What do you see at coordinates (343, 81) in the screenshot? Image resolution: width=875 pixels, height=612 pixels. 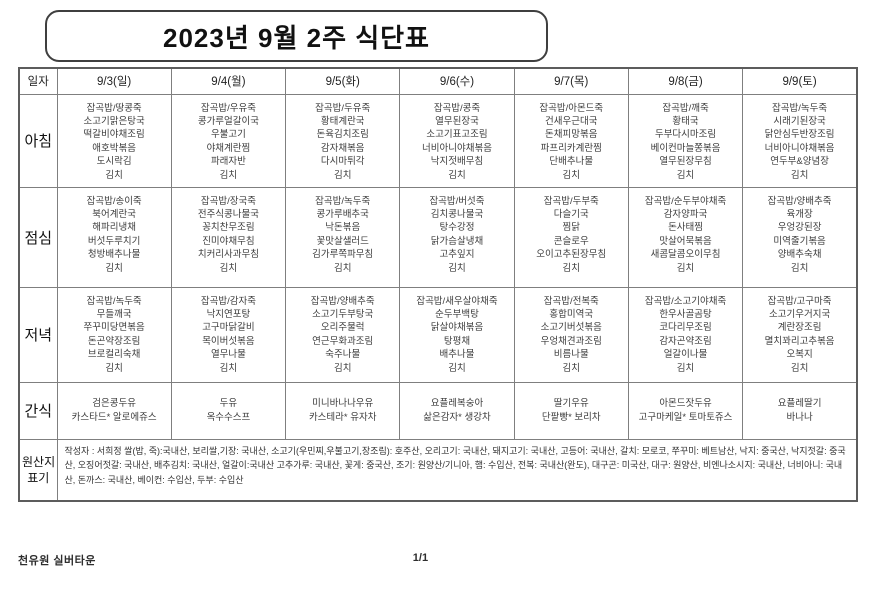 I see `date-header-tue: 9/5(화)` at bounding box center [343, 81].